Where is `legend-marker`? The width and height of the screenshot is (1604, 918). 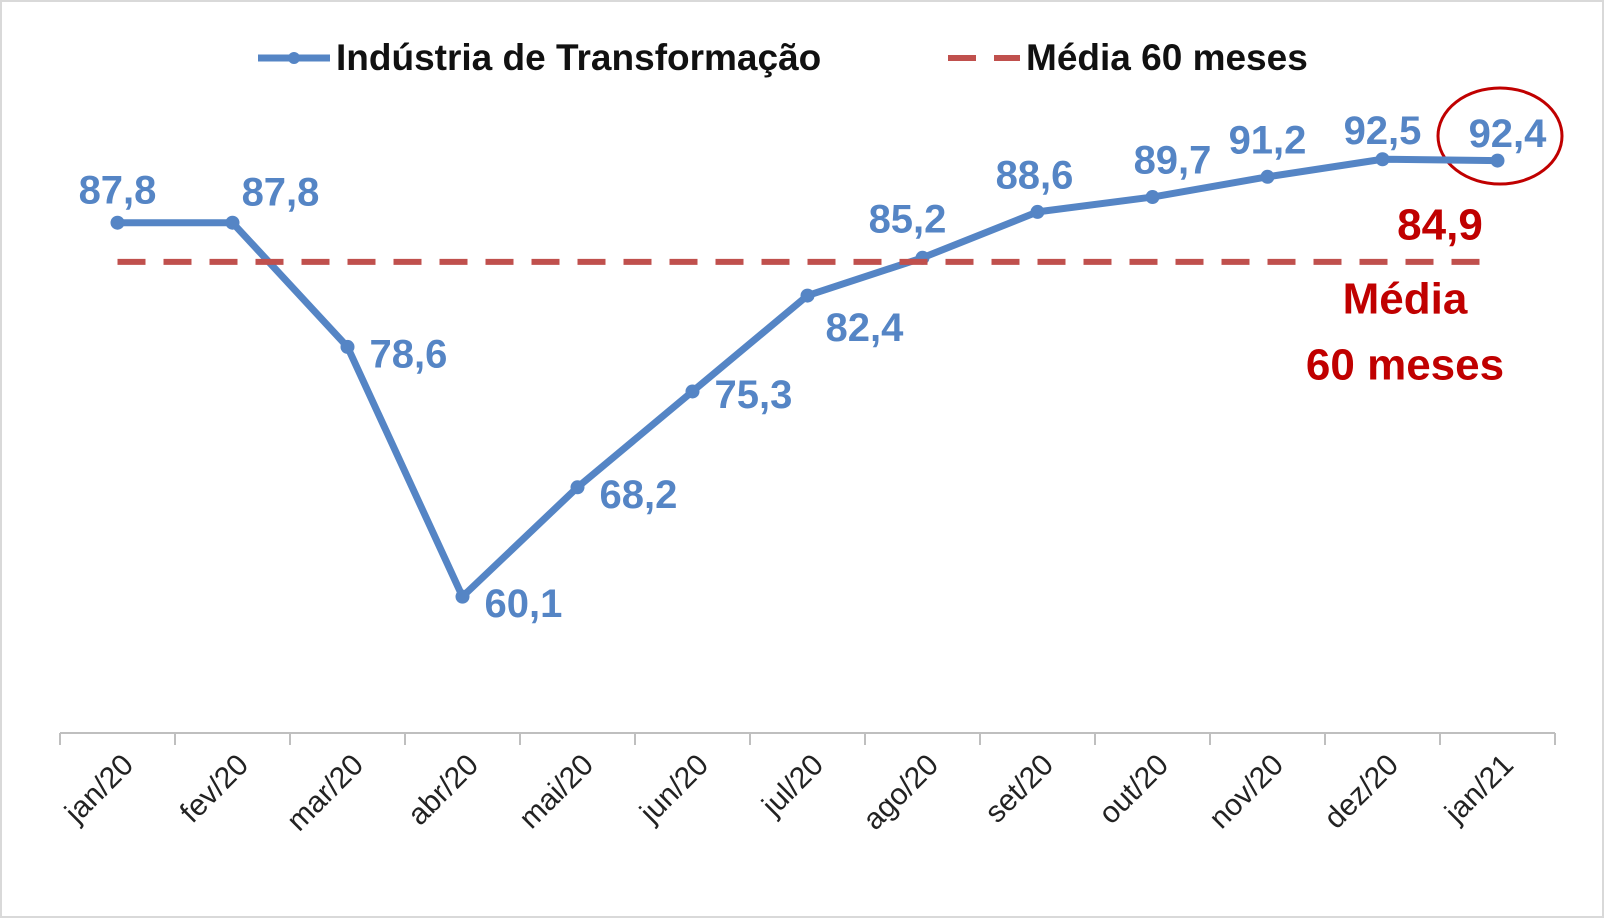 legend-marker is located at coordinates (294, 58).